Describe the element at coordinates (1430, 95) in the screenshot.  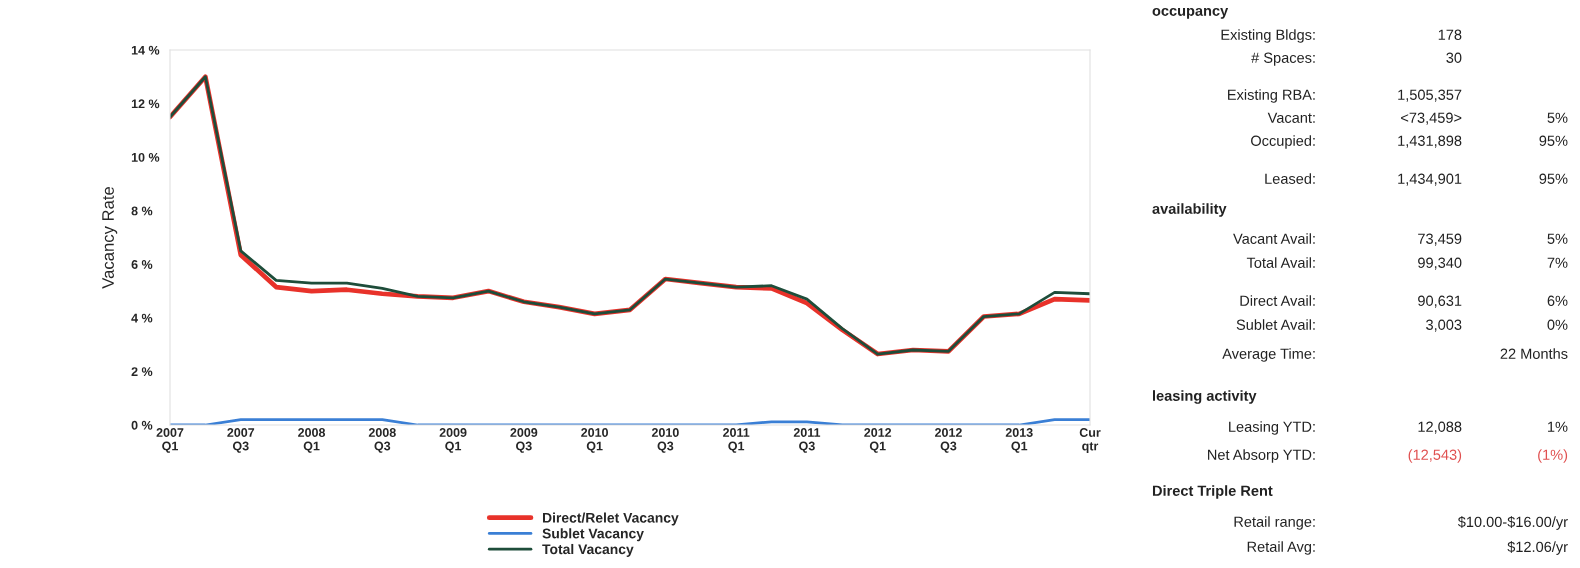
I see `text: 1,505,357` at that location.